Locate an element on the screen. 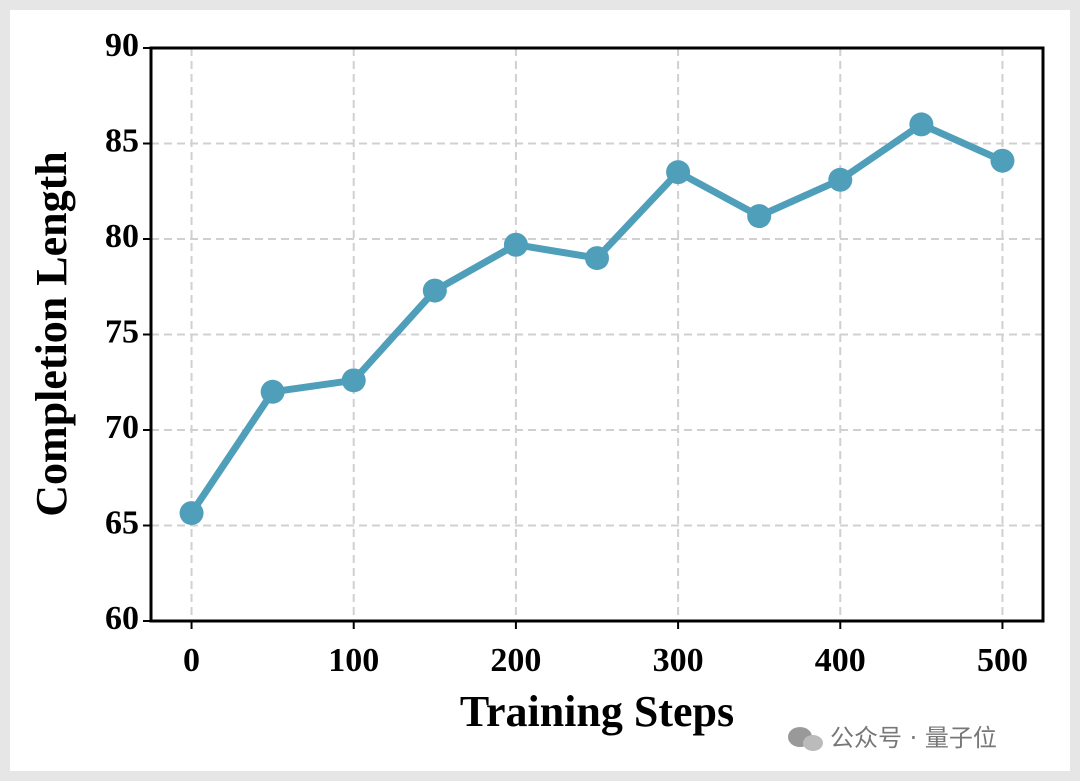  y-tick-label: 60 is located at coordinates (122, 618).